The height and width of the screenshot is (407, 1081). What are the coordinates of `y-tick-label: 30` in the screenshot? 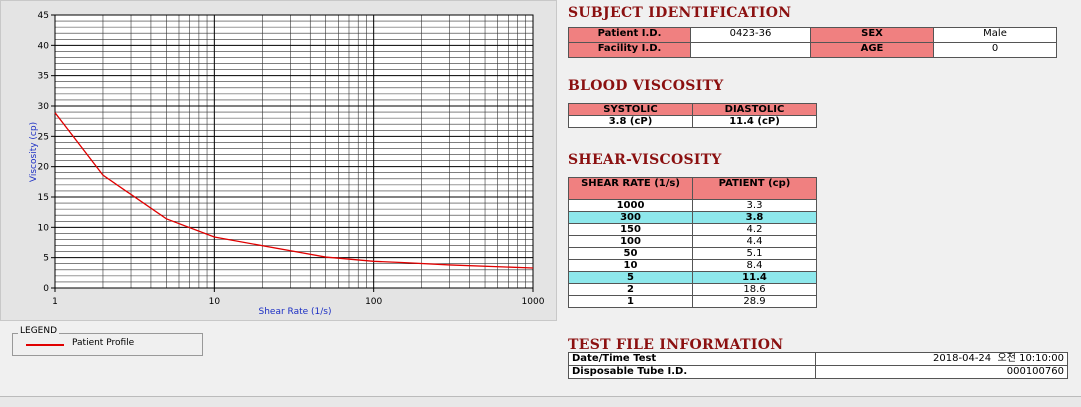 It's located at (44, 107).